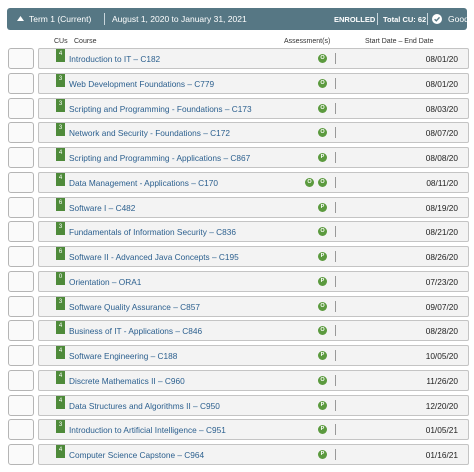 This screenshot has width=474, height=472. Describe the element at coordinates (143, 182) in the screenshot. I see `course-link: Data Management - Applications – C170` at that location.